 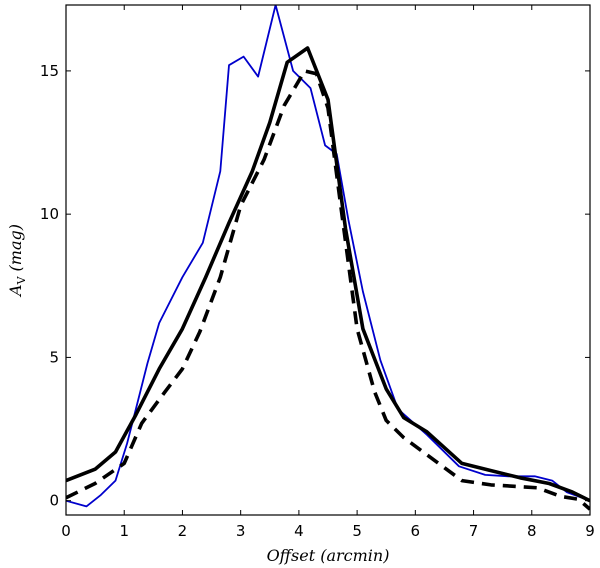 I want to click on y-axis-label: AV (mag), so click(x=17, y=261).